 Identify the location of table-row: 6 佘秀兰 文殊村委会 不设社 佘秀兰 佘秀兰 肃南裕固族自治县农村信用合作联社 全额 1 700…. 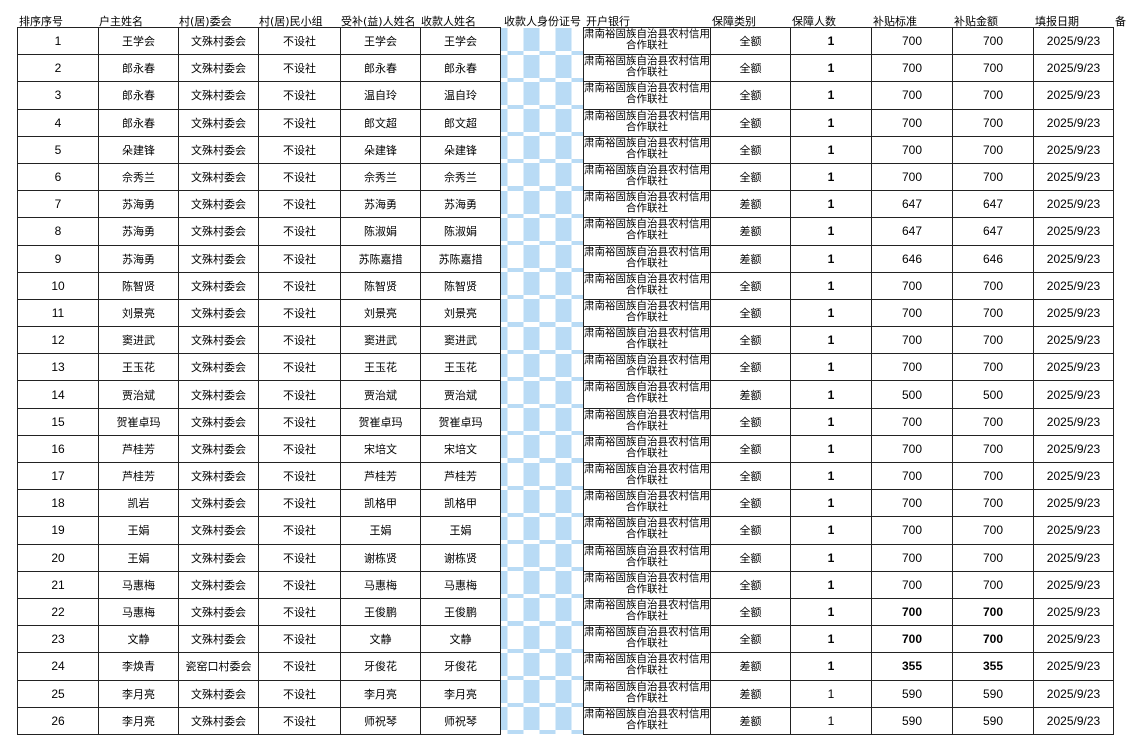
(565, 177).